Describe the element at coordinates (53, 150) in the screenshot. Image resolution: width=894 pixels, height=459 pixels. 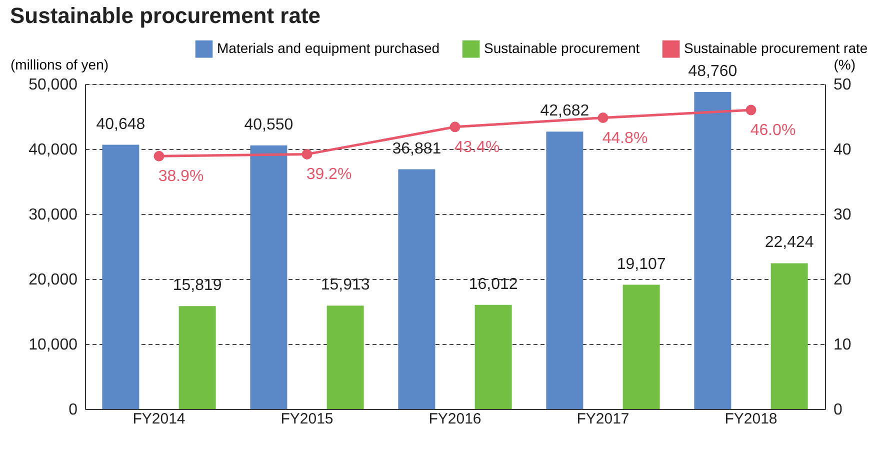
I see `y-tick-label: 40,000` at that location.